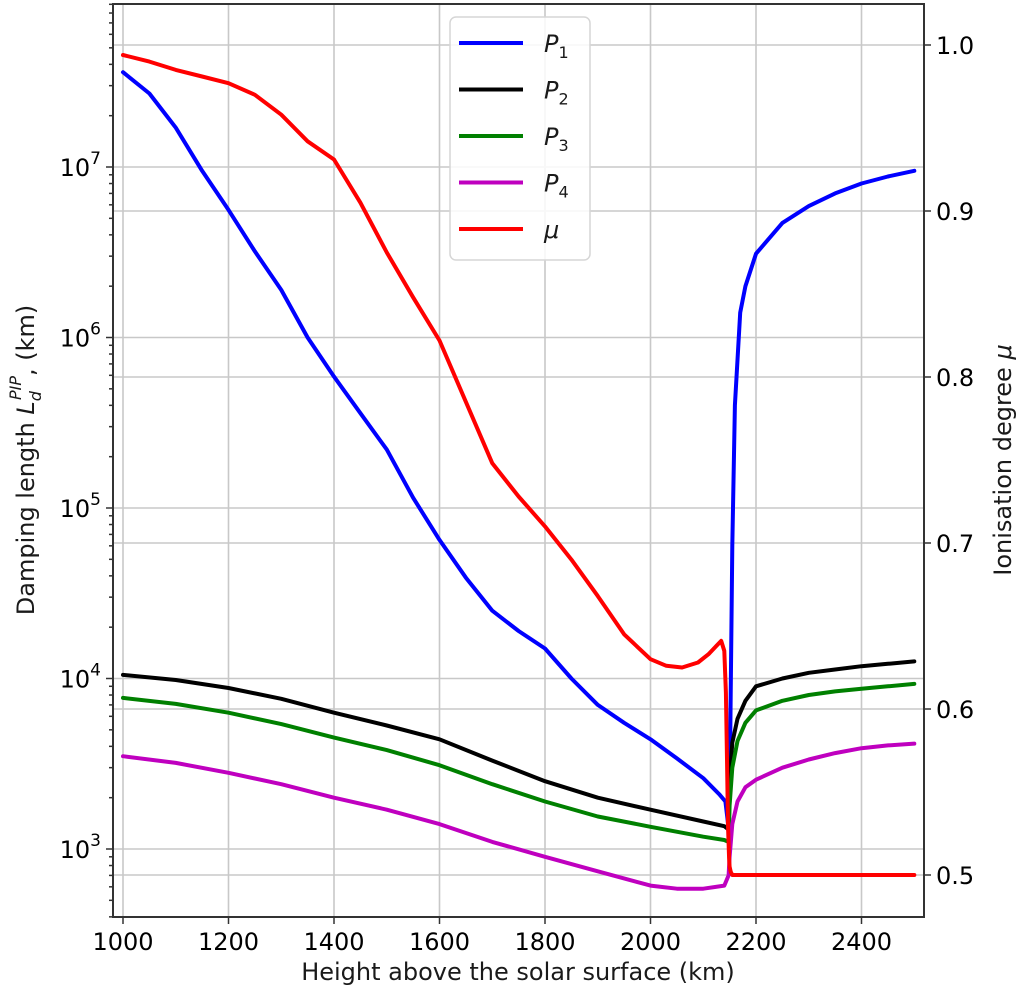 The height and width of the screenshot is (993, 1020). I want to click on y-right-axis-label: Ionisation degree μ, so click(1003, 459).